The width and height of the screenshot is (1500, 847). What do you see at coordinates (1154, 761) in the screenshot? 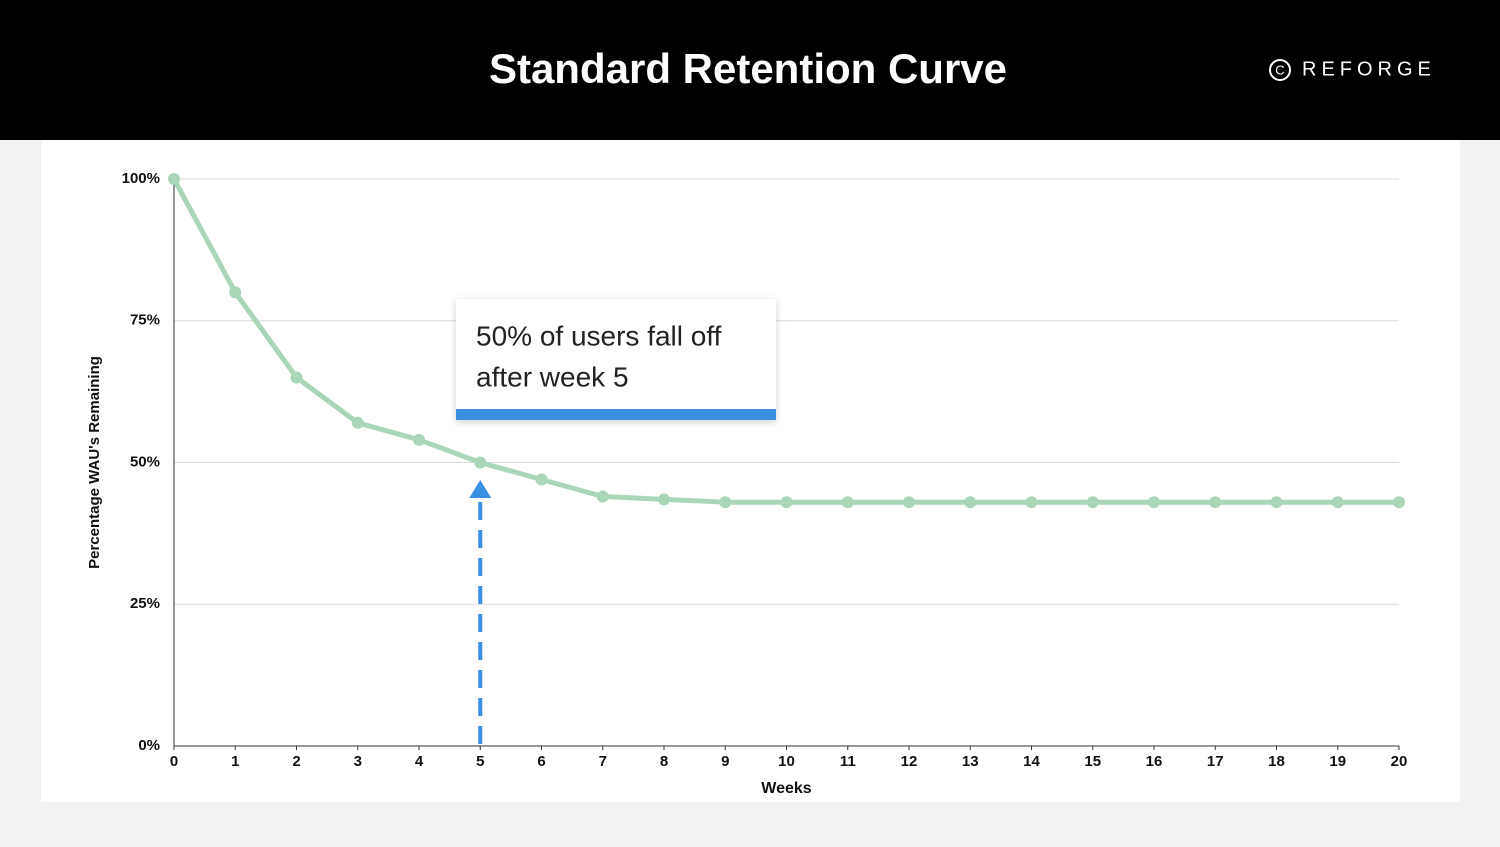
I see `x-tick-label: 16` at bounding box center [1154, 761].